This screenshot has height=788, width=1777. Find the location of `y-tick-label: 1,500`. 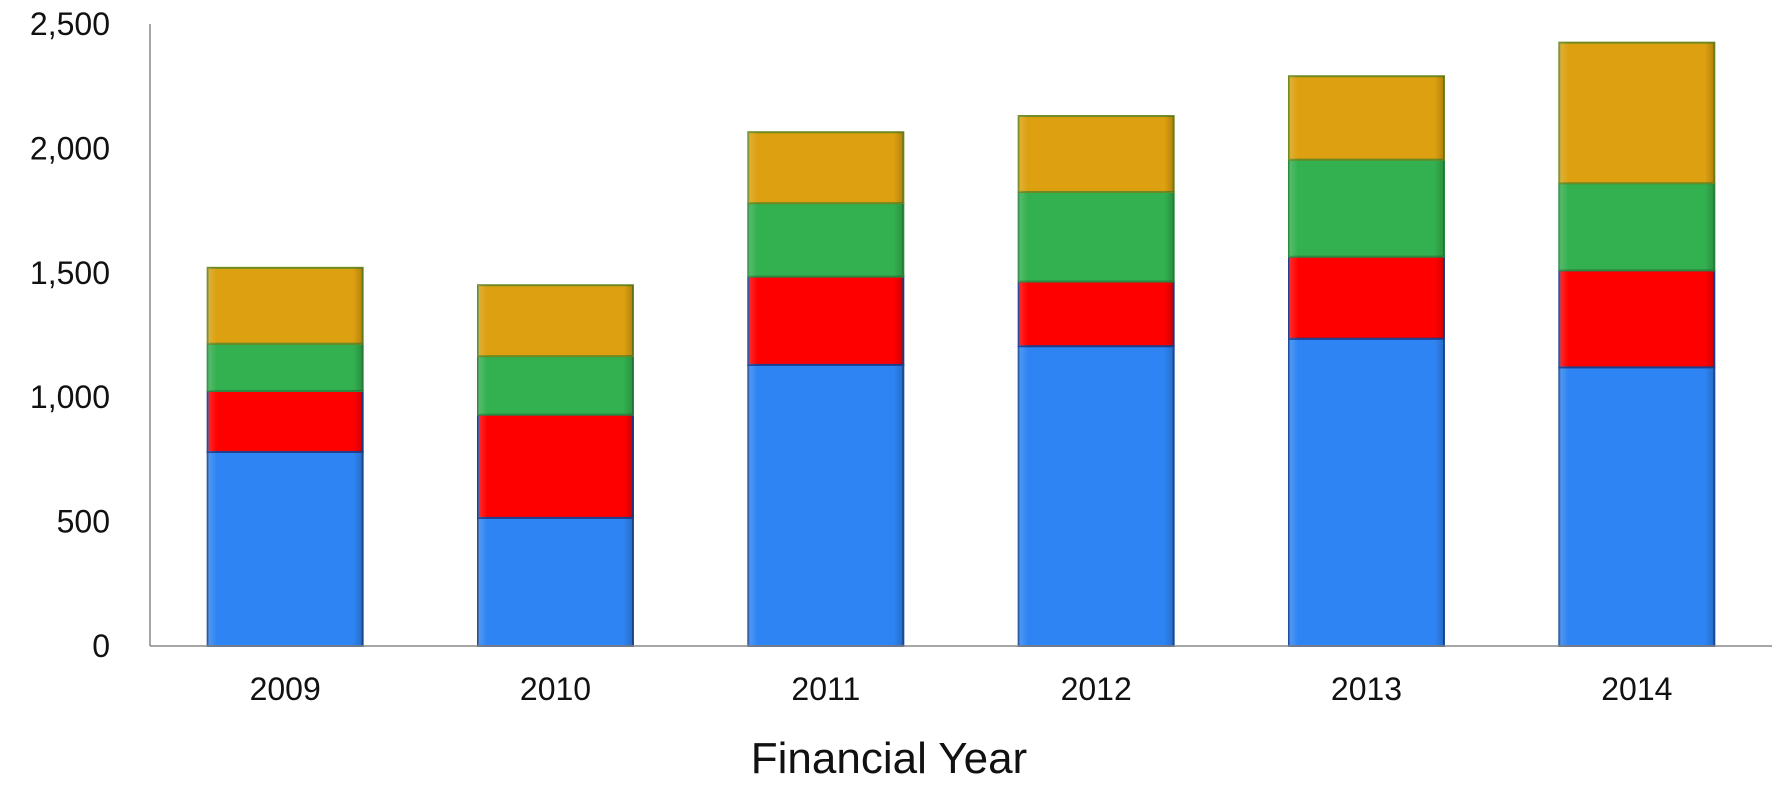

y-tick-label: 1,500 is located at coordinates (70, 273).